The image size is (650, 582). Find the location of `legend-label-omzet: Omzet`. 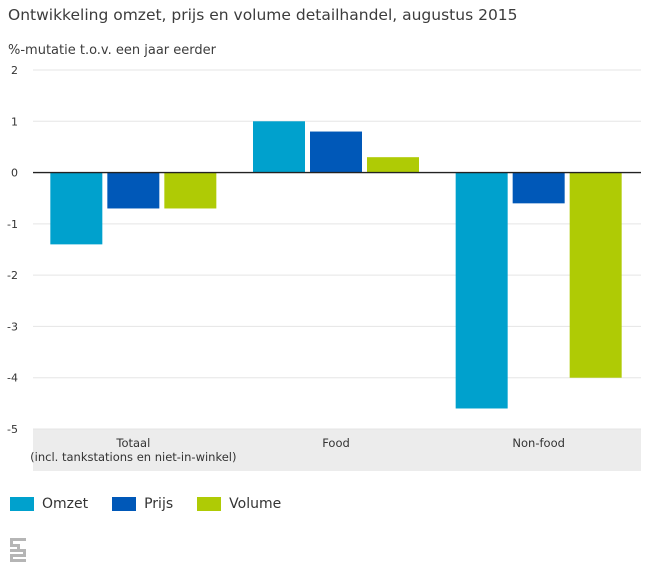

legend-label-omzet: Omzet is located at coordinates (65, 504).